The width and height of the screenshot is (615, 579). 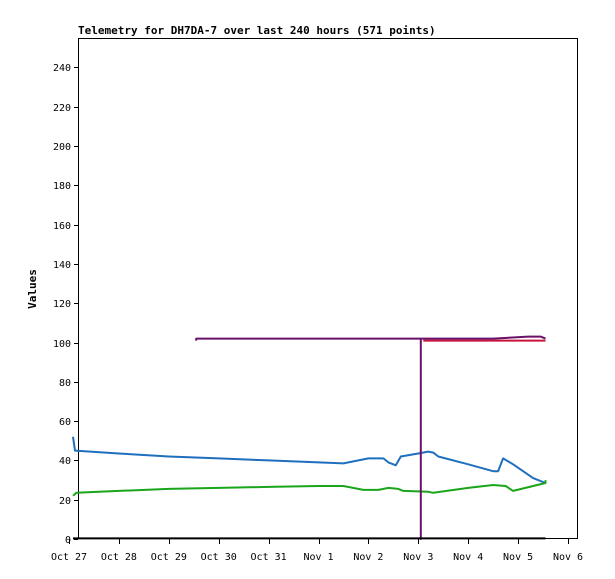 I want to click on y-tick-label: 0, so click(x=68, y=540).